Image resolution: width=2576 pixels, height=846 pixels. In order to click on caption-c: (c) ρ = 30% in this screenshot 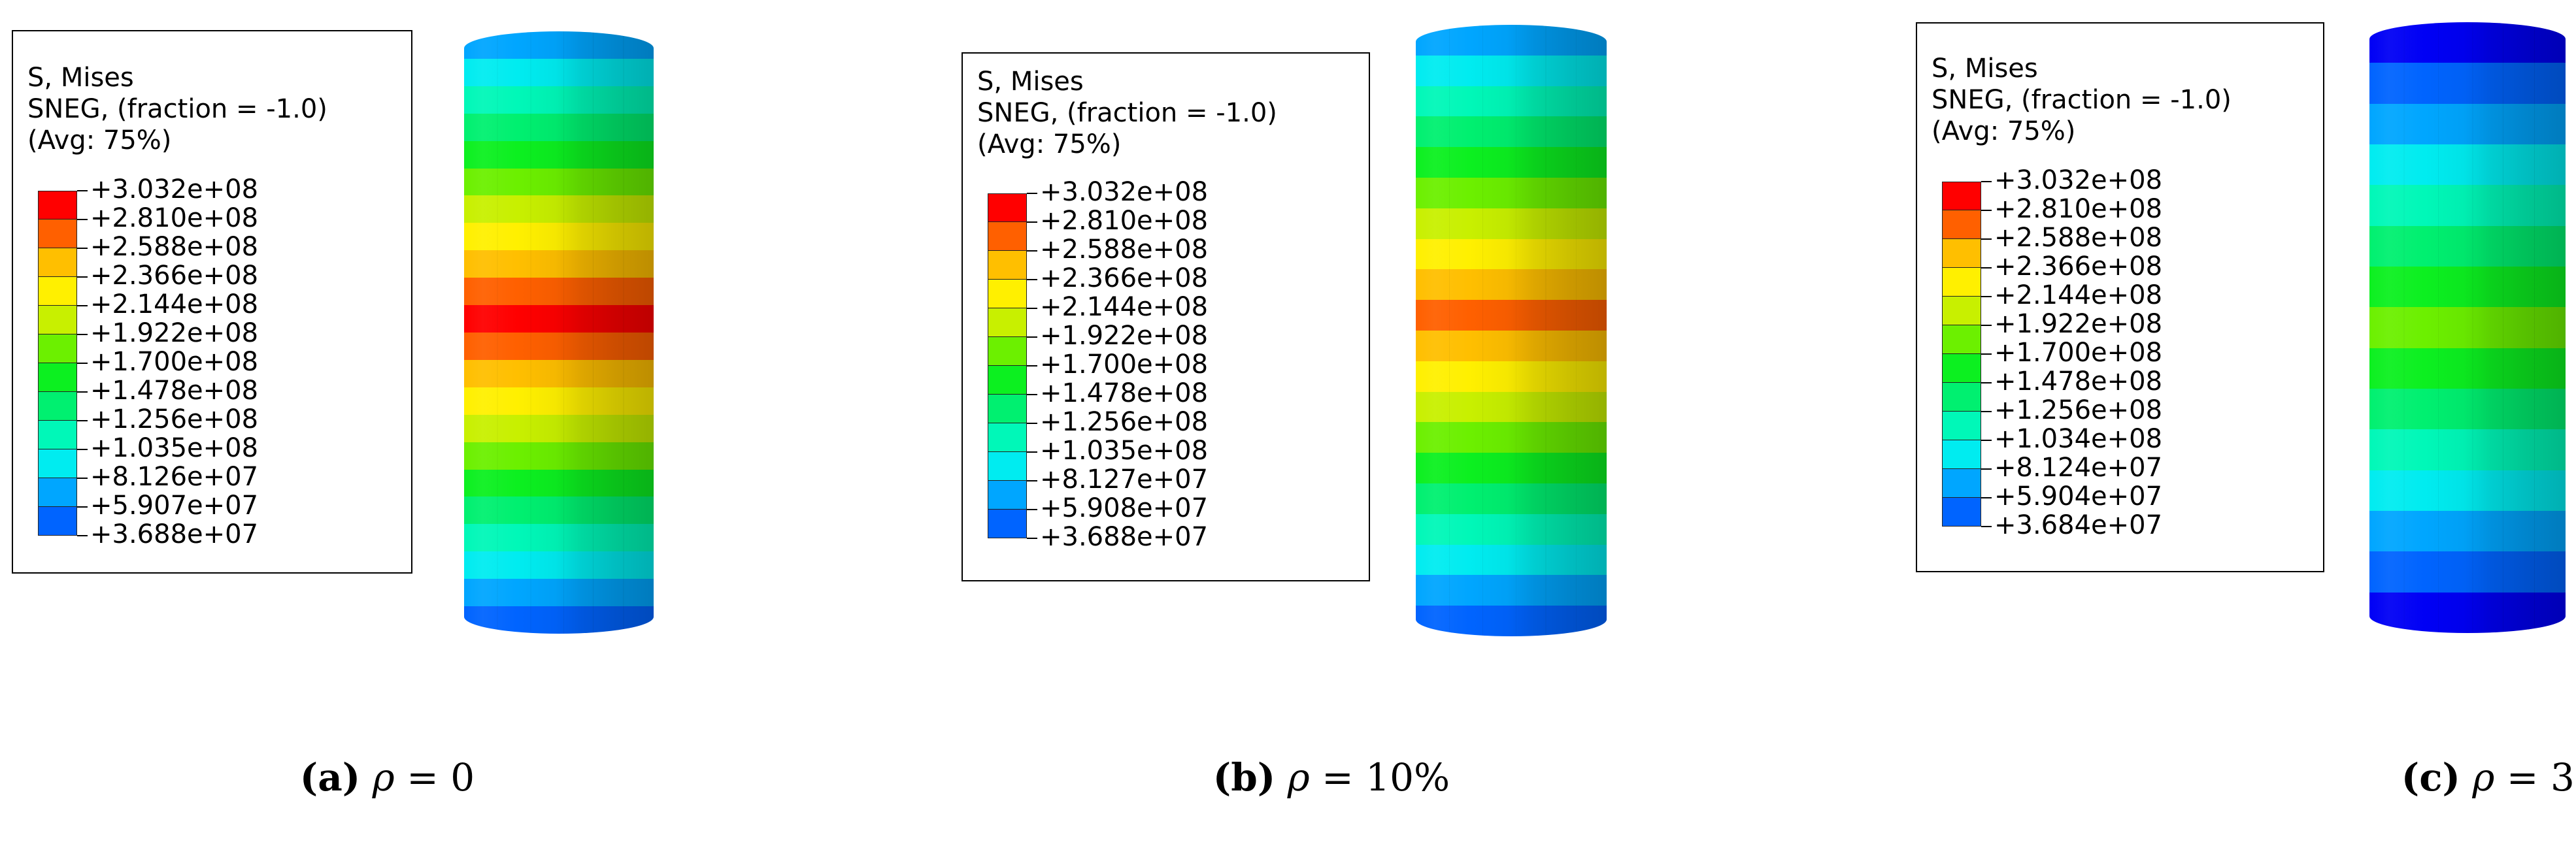, I will do `click(2464, 777)`.